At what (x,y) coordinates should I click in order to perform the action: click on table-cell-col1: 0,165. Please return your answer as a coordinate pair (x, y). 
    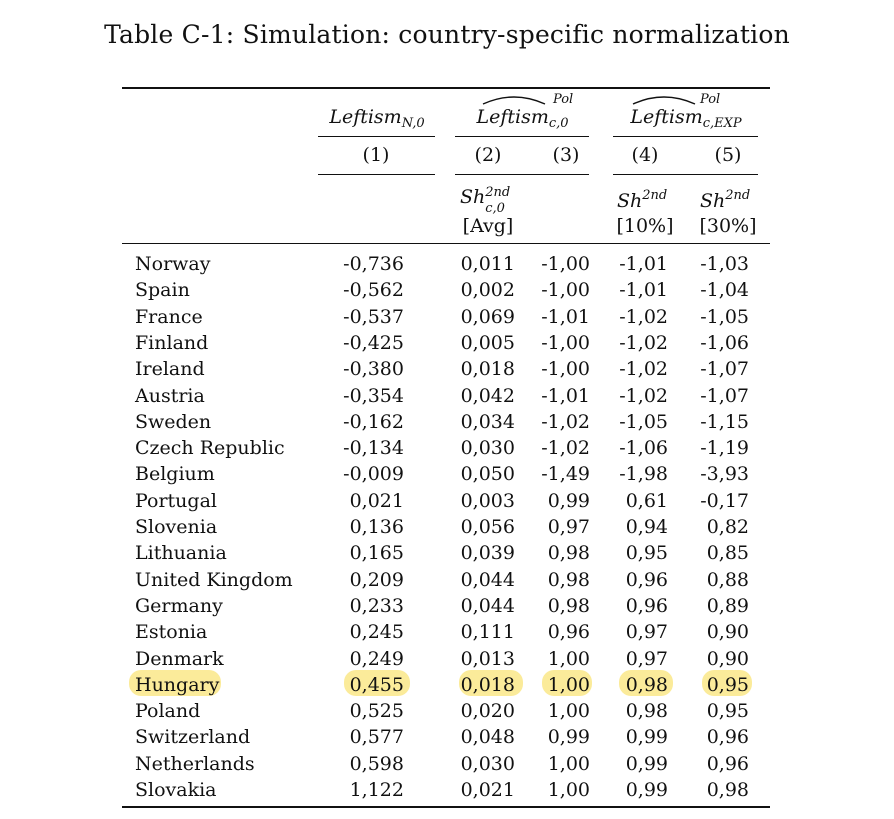
    Looking at the image, I should click on (376, 553).